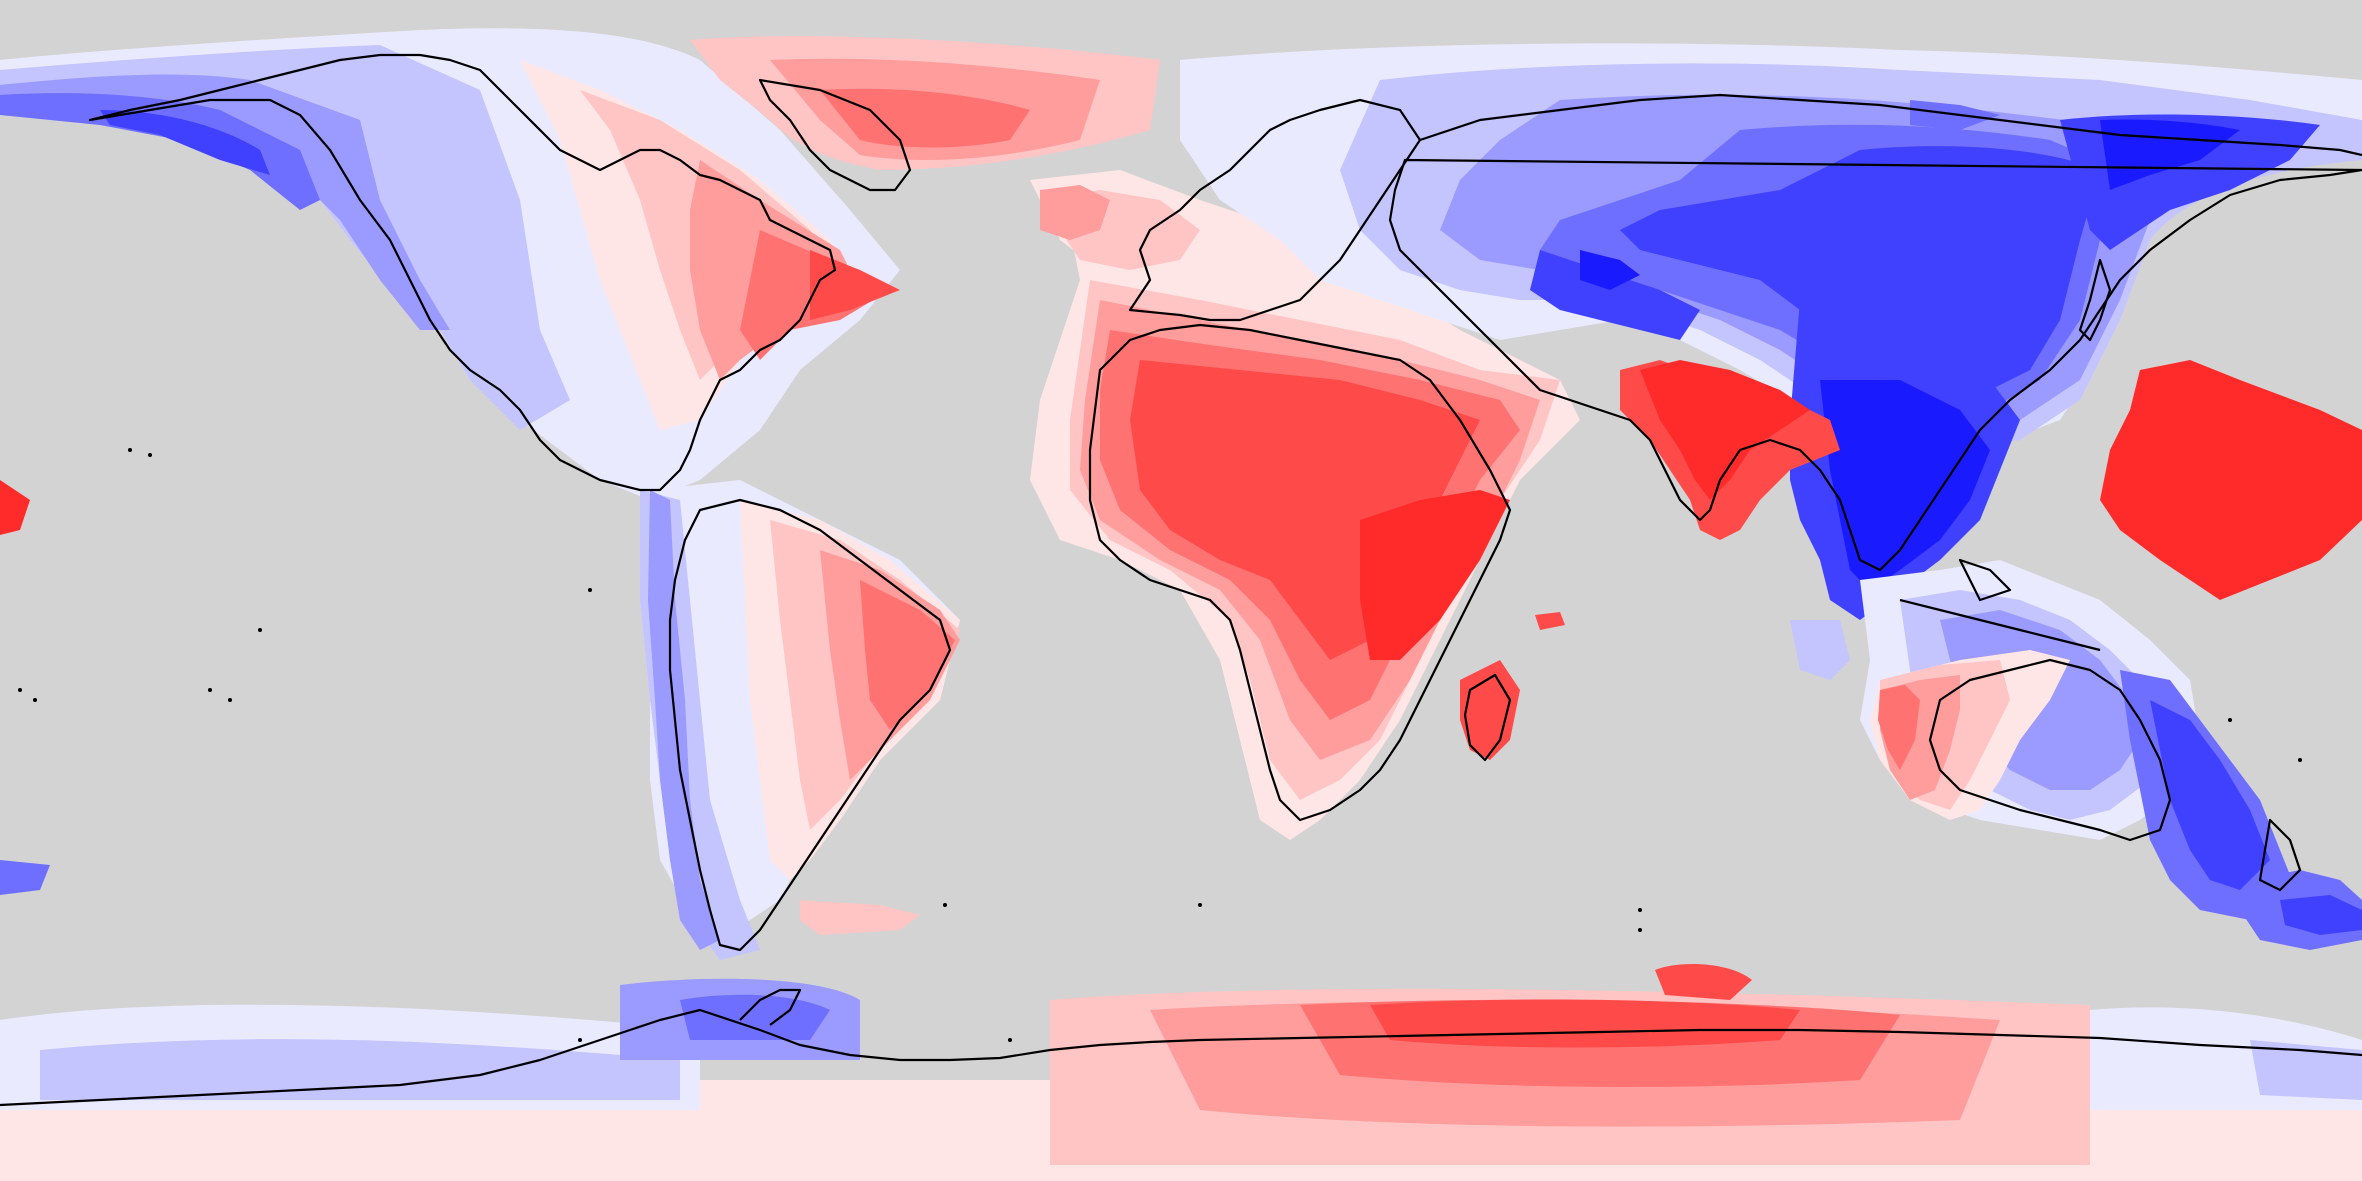 This screenshot has width=2362, height=1181. What do you see at coordinates (2231, 480) in the screenshot?
I see `pacific-red-patch` at bounding box center [2231, 480].